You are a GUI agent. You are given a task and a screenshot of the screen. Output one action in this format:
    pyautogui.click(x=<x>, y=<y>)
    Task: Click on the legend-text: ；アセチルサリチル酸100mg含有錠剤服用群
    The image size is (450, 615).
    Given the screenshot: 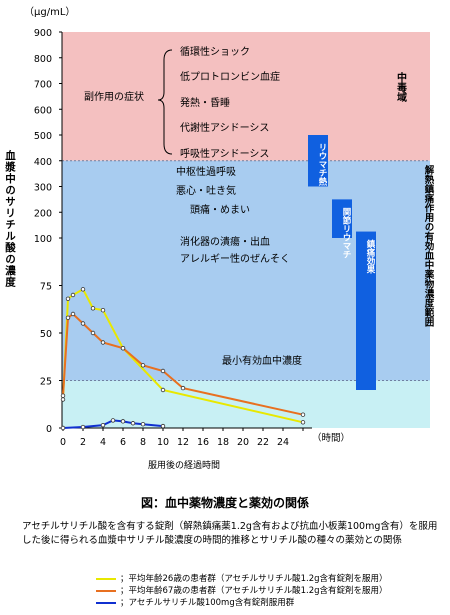 What is the action you would take?
    pyautogui.click(x=207, y=603)
    